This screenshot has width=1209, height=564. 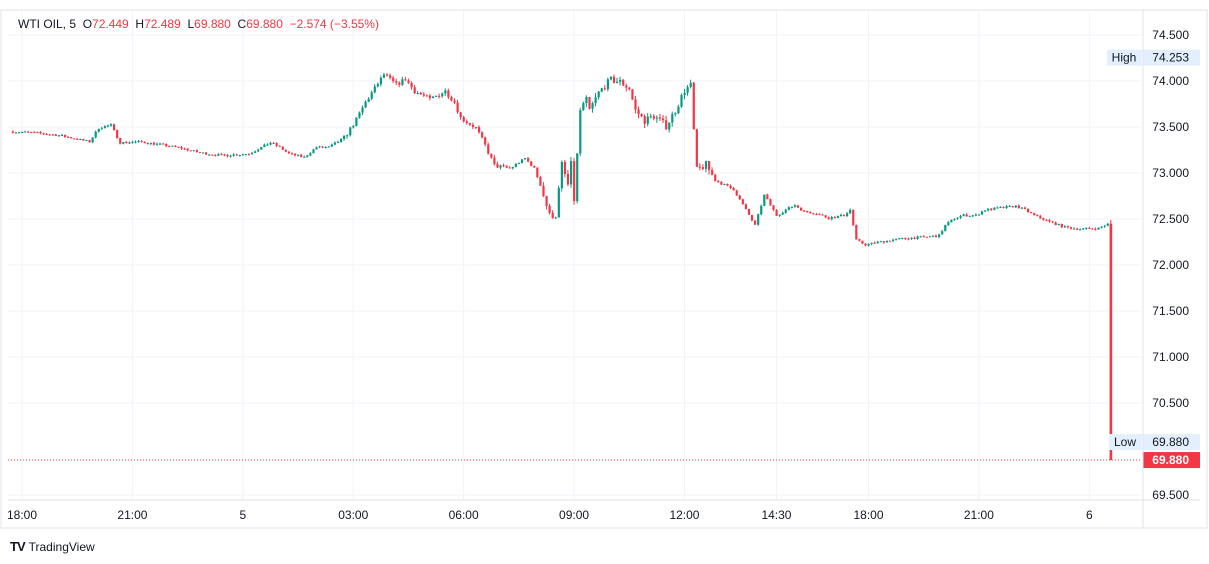 I want to click on time-tick-label: 03:00, so click(x=353, y=515).